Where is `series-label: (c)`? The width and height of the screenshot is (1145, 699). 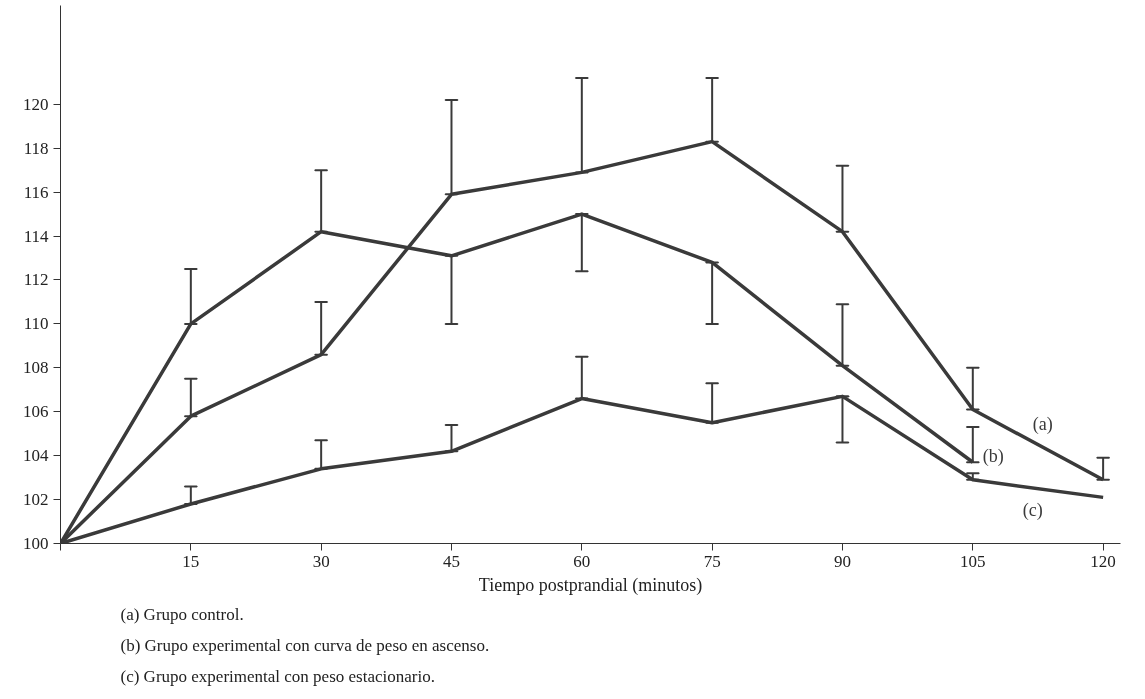 series-label: (c) is located at coordinates (1032, 510).